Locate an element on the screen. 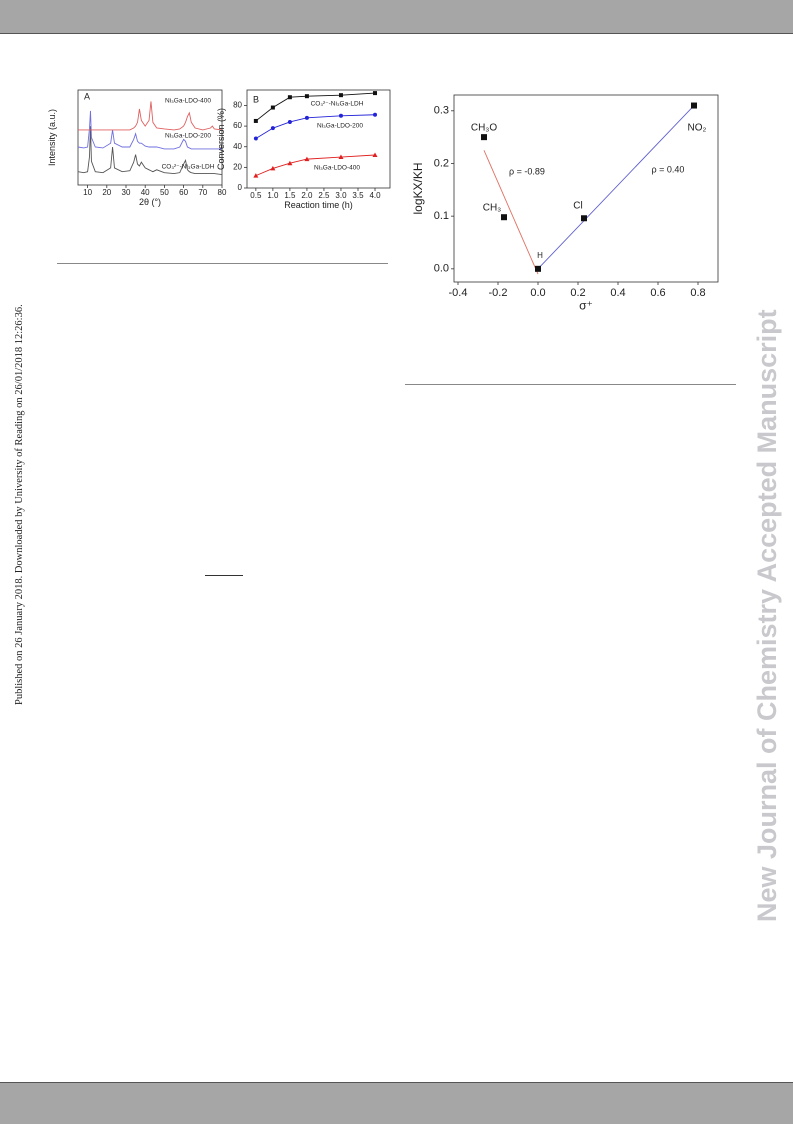 The image size is (793, 1124). x-tick-label: 0.0 is located at coordinates (537, 293).